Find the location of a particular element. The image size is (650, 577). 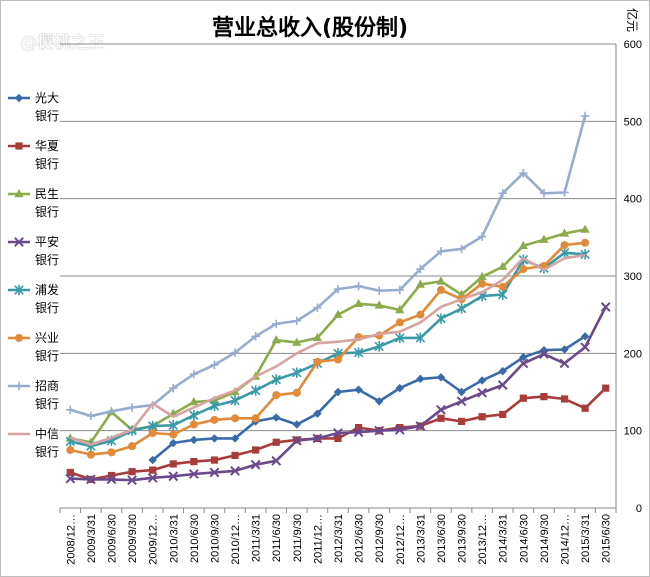

watermark: @樱桃之王 is located at coordinates (62, 43).